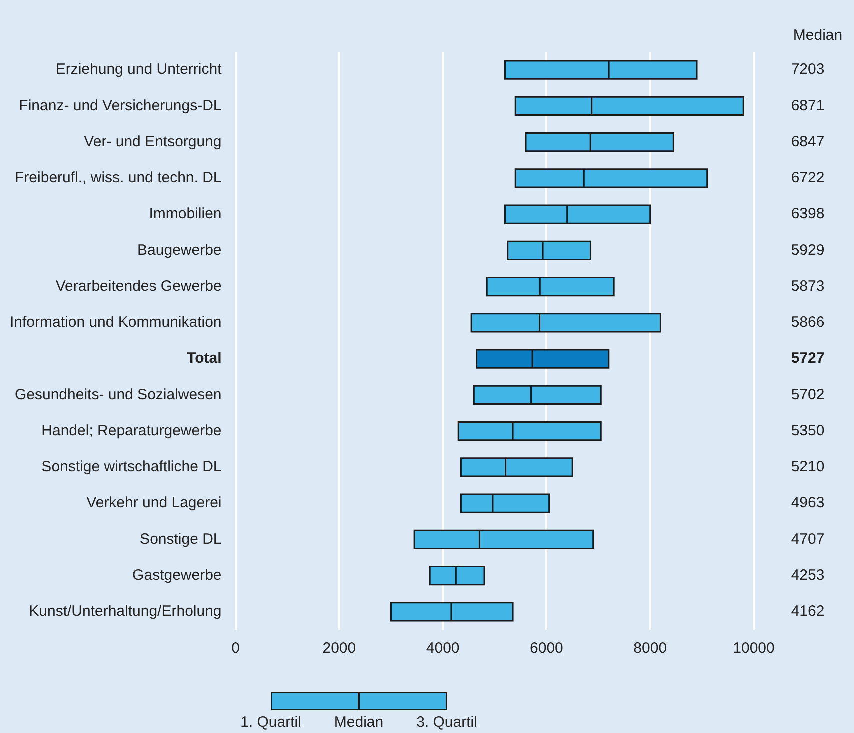 This screenshot has width=854, height=733. I want to click on text: 6847, so click(808, 141).